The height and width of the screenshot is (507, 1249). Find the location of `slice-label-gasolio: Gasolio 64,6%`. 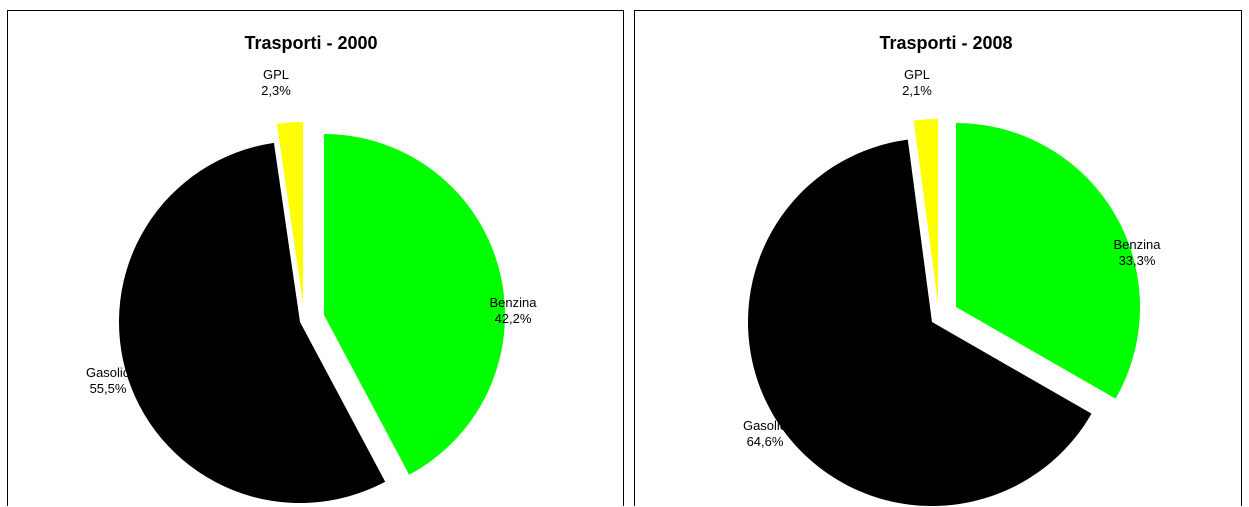

slice-label-gasolio: Gasolio 64,6% is located at coordinates (765, 433).